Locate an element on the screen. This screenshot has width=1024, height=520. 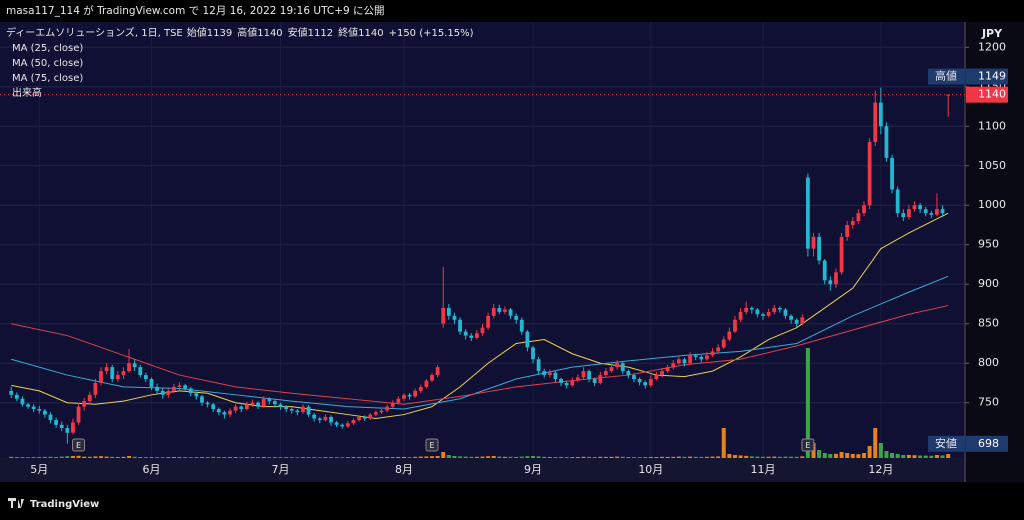
price-value: 1140 is located at coordinates (992, 94).